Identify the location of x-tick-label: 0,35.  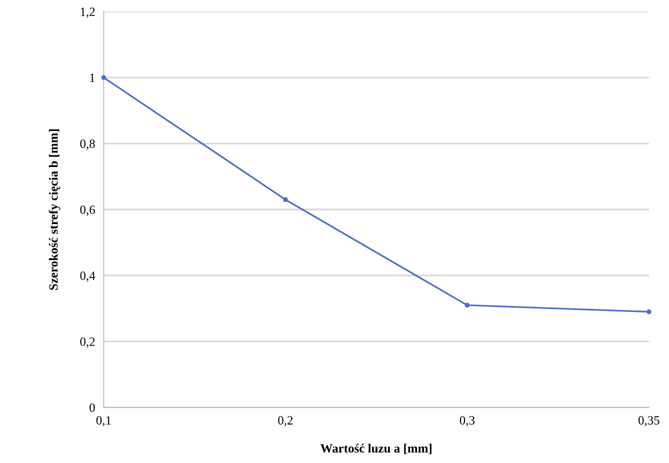
(649, 421).